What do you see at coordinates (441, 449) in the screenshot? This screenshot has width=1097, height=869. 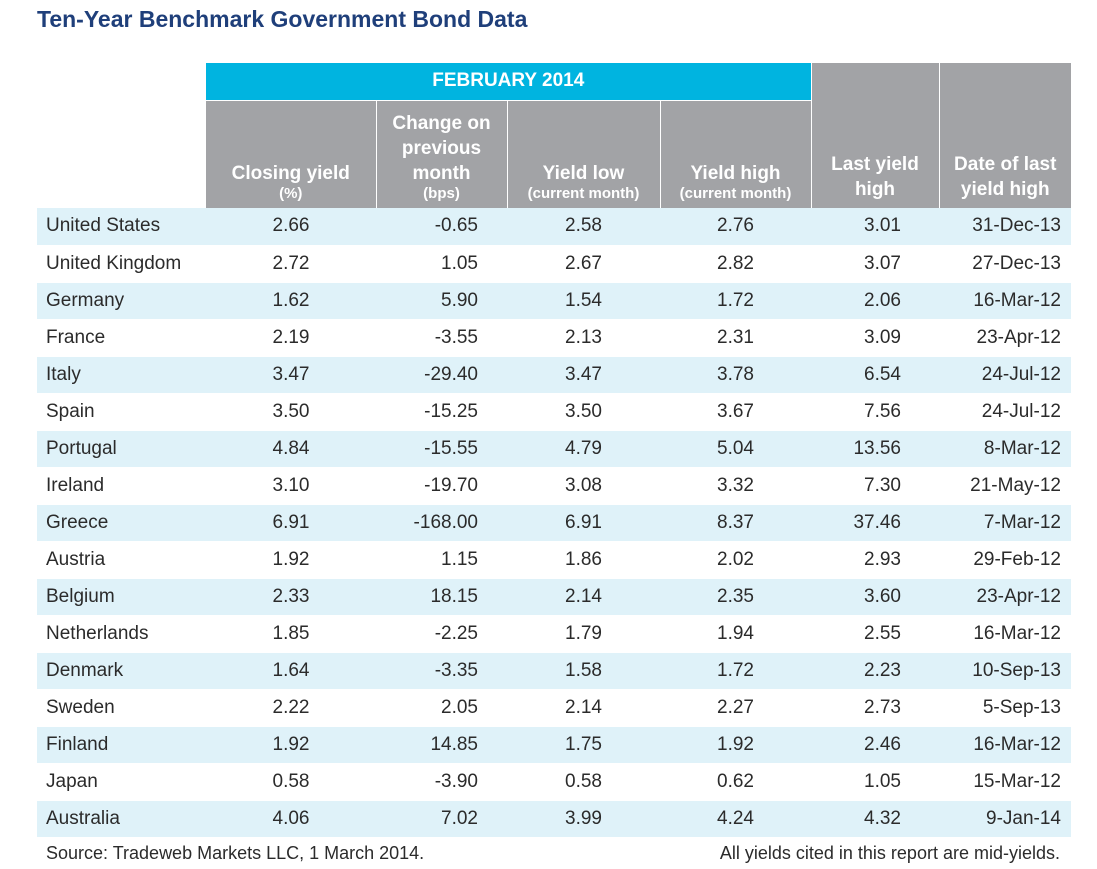 I see `change-cell: -15.55` at bounding box center [441, 449].